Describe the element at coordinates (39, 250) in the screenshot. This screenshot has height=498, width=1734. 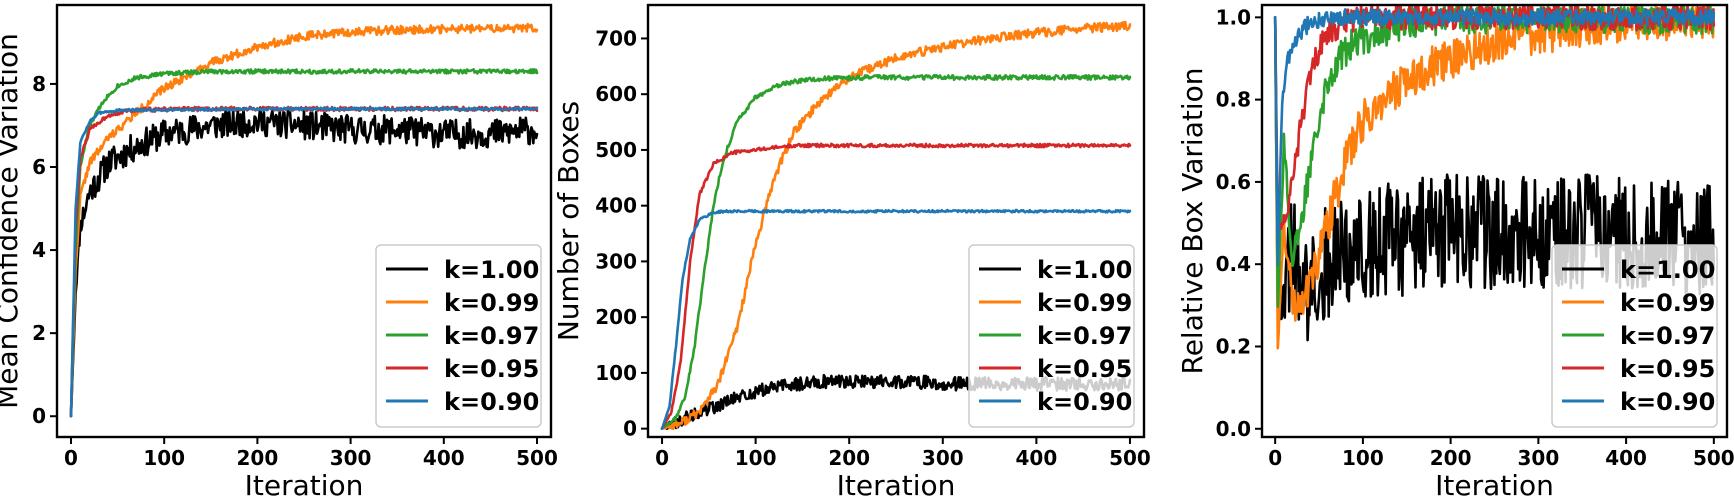
I see `y-tick-label: 4` at that location.